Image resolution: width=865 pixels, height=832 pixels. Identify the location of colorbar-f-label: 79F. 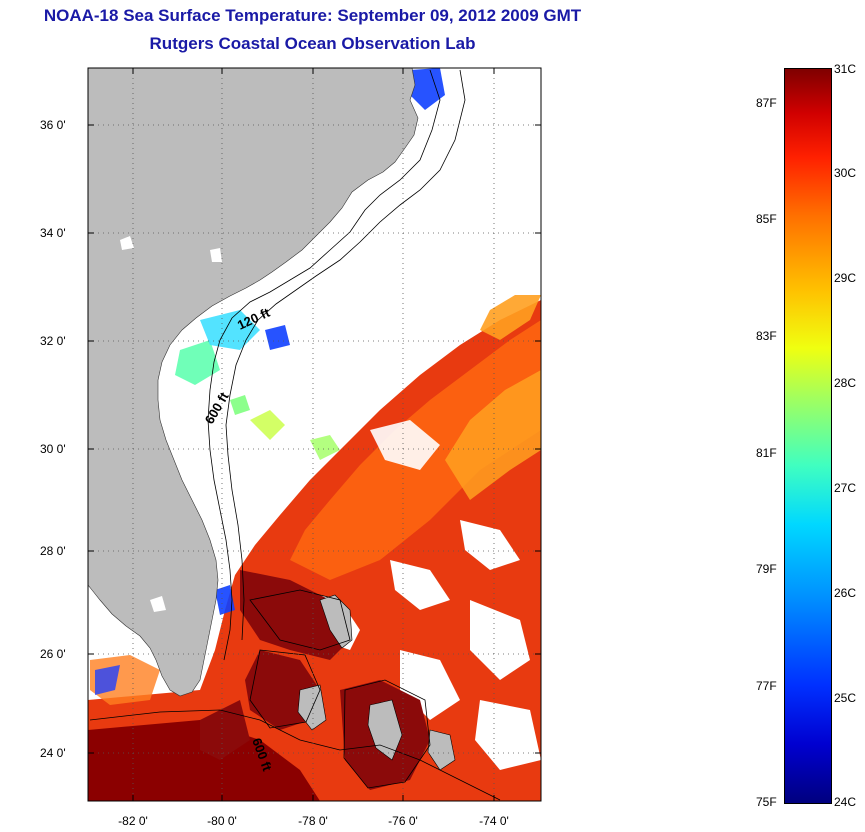
(766, 569).